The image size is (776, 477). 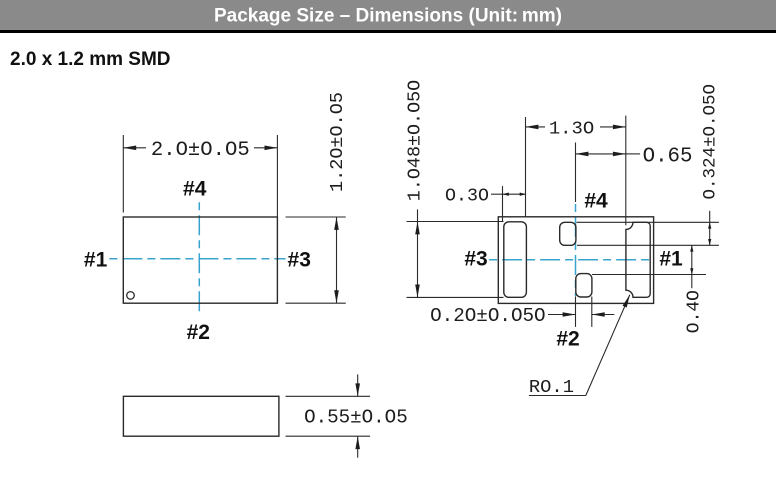 I want to click on svg-text: 1.3O, so click(x=571, y=129).